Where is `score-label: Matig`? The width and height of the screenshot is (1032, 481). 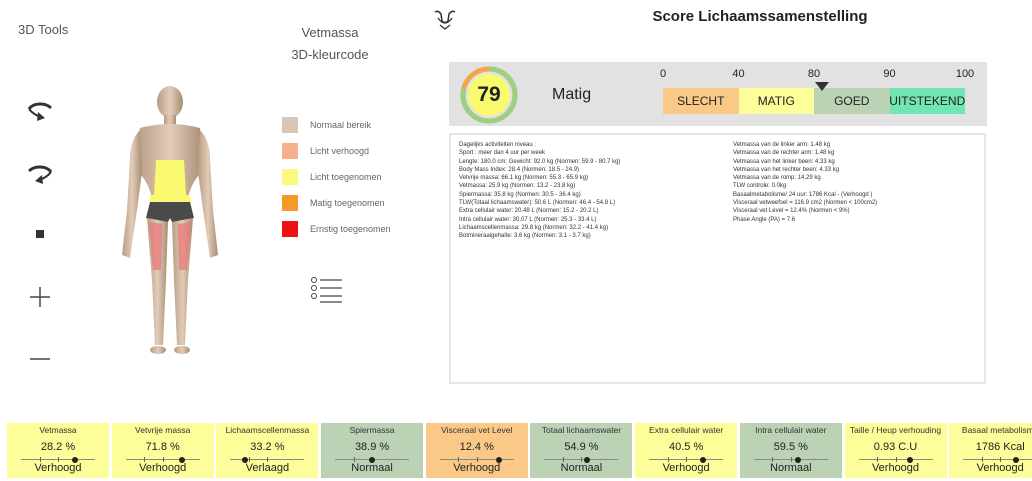
score-label: Matig is located at coordinates (572, 94).